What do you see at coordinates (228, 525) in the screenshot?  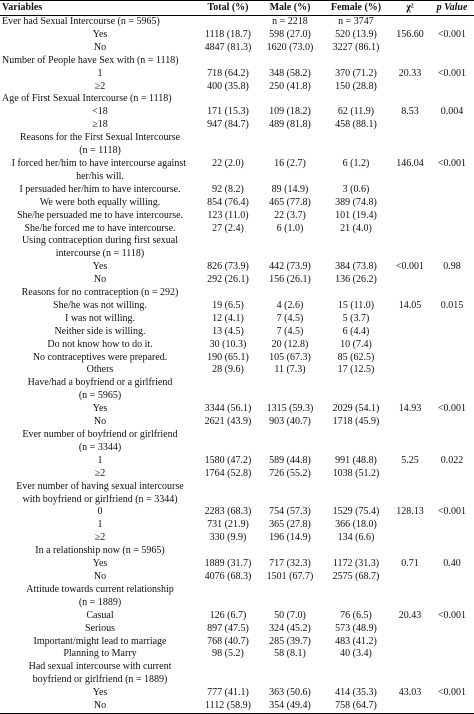 I see `cell-total: 731 (21.9)` at bounding box center [228, 525].